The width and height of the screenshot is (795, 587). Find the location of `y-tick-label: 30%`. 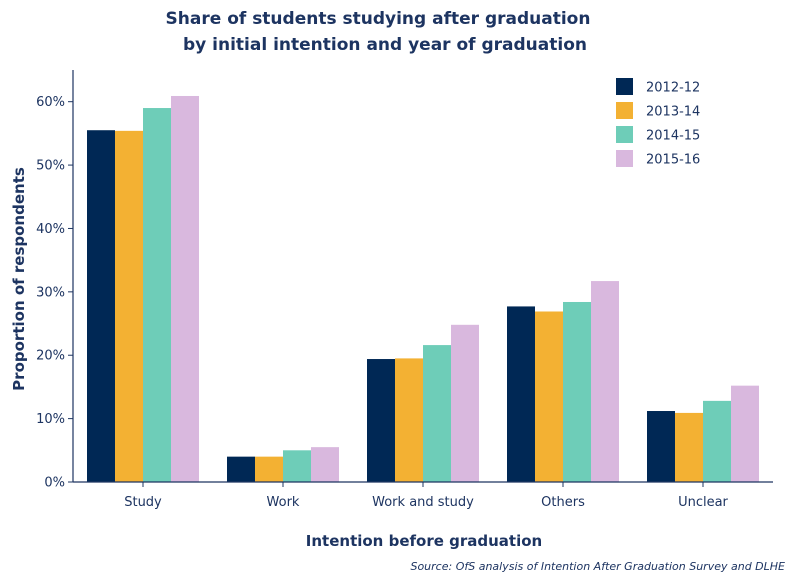

y-tick-label: 30% is located at coordinates (50, 292).